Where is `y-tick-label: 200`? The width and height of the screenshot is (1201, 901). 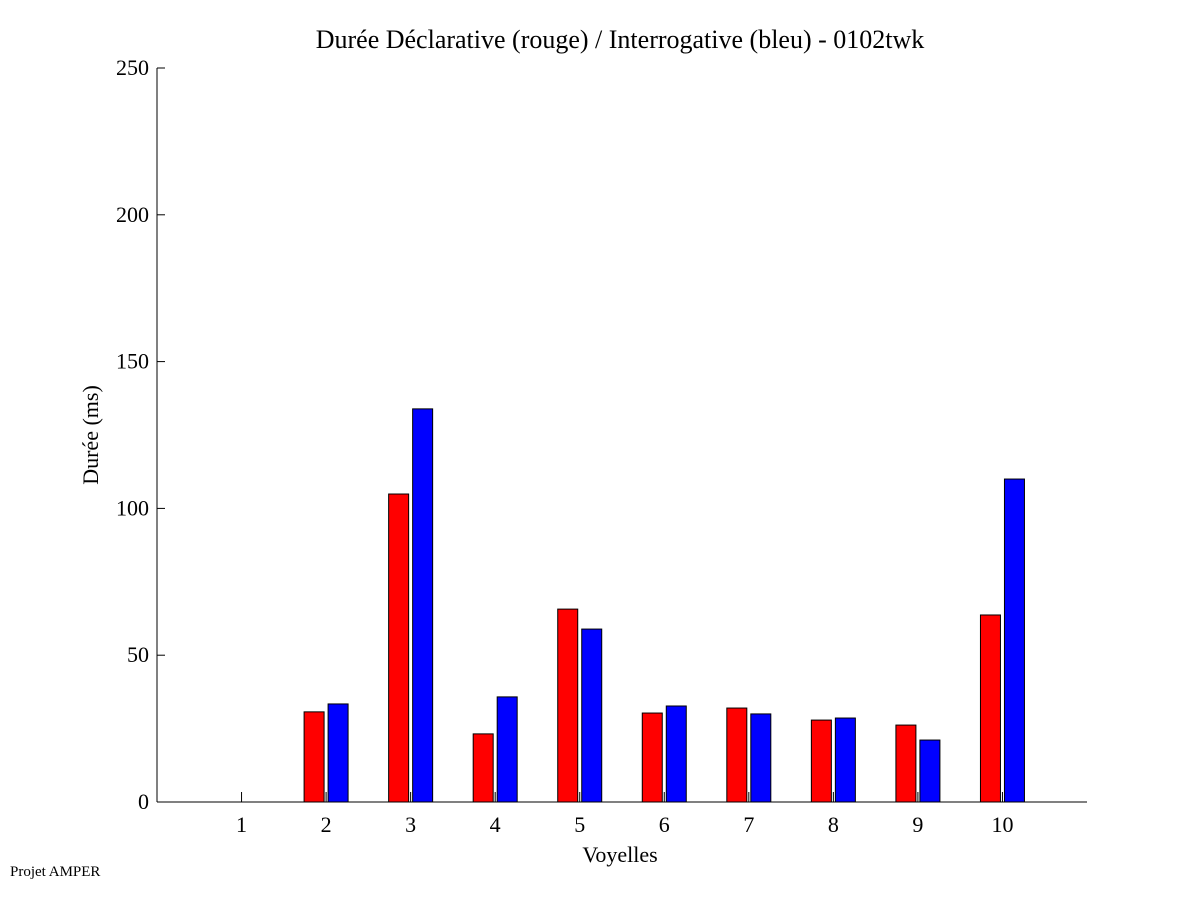
y-tick-label: 200 is located at coordinates (132, 214).